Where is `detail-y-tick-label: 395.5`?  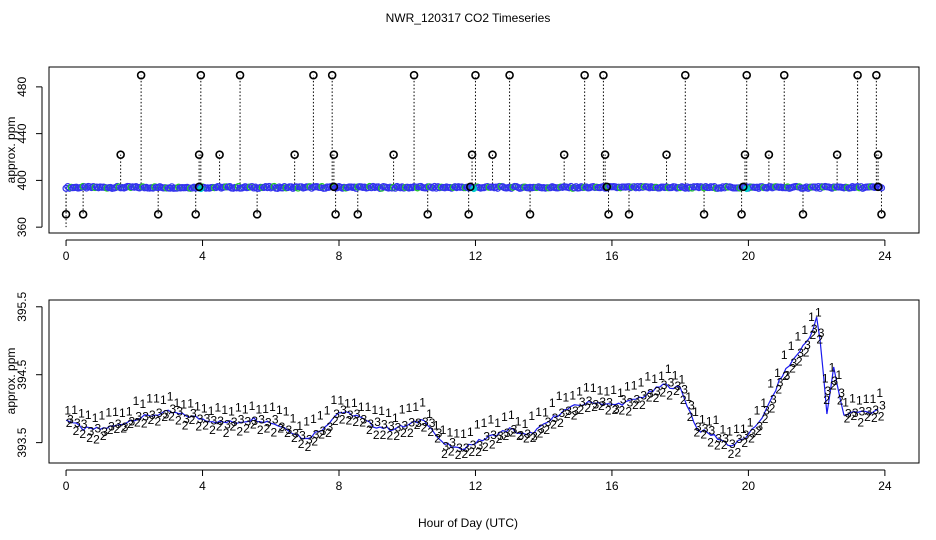 detail-y-tick-label: 395.5 is located at coordinates (22, 306).